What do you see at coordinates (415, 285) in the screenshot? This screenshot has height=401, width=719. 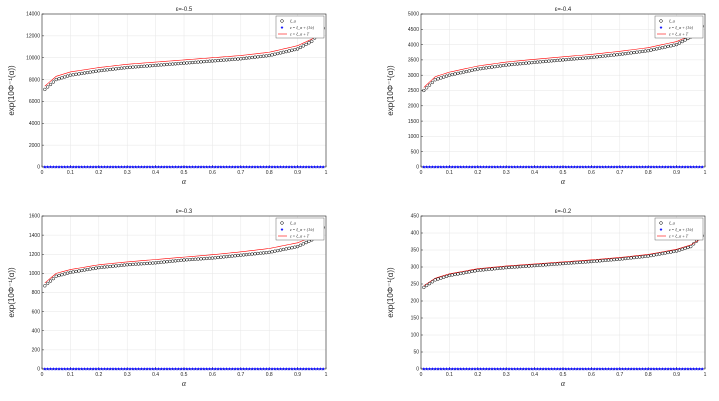 I see `y-tick-label: 250` at bounding box center [415, 285].